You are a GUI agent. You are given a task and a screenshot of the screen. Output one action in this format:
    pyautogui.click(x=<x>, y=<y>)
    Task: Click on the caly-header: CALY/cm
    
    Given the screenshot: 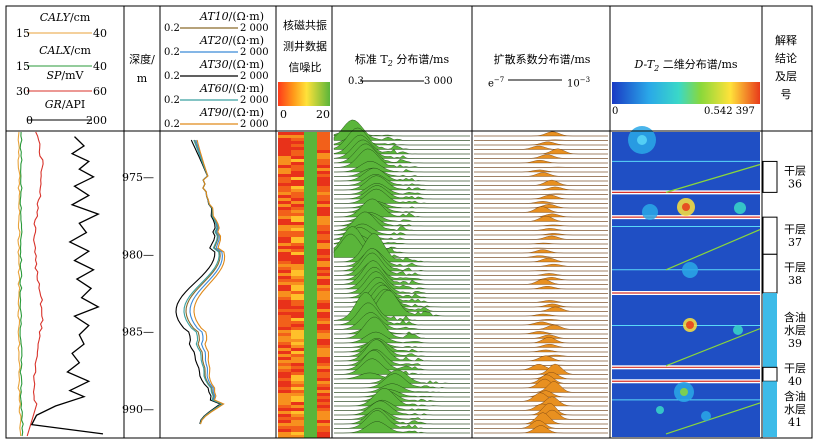 What is the action you would take?
    pyautogui.click(x=65, y=17)
    